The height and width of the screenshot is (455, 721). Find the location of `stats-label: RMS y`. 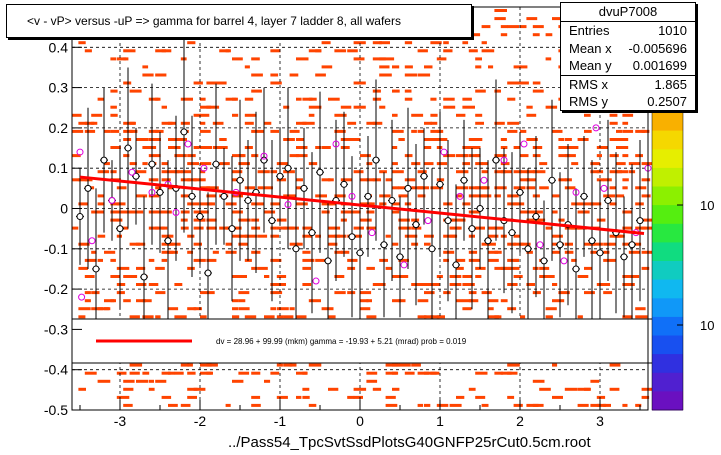

stats-label: RMS y is located at coordinates (588, 101).